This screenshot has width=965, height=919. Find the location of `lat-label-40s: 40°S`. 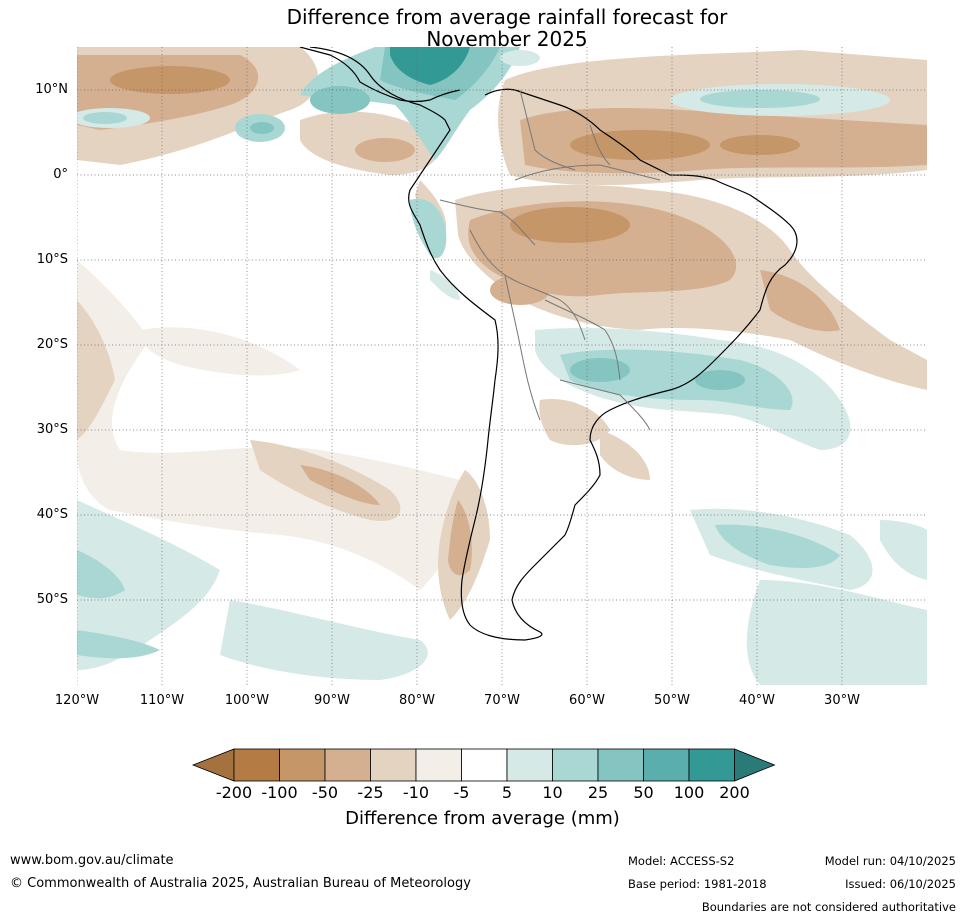

lat-label-40s: 40°S is located at coordinates (52, 514).